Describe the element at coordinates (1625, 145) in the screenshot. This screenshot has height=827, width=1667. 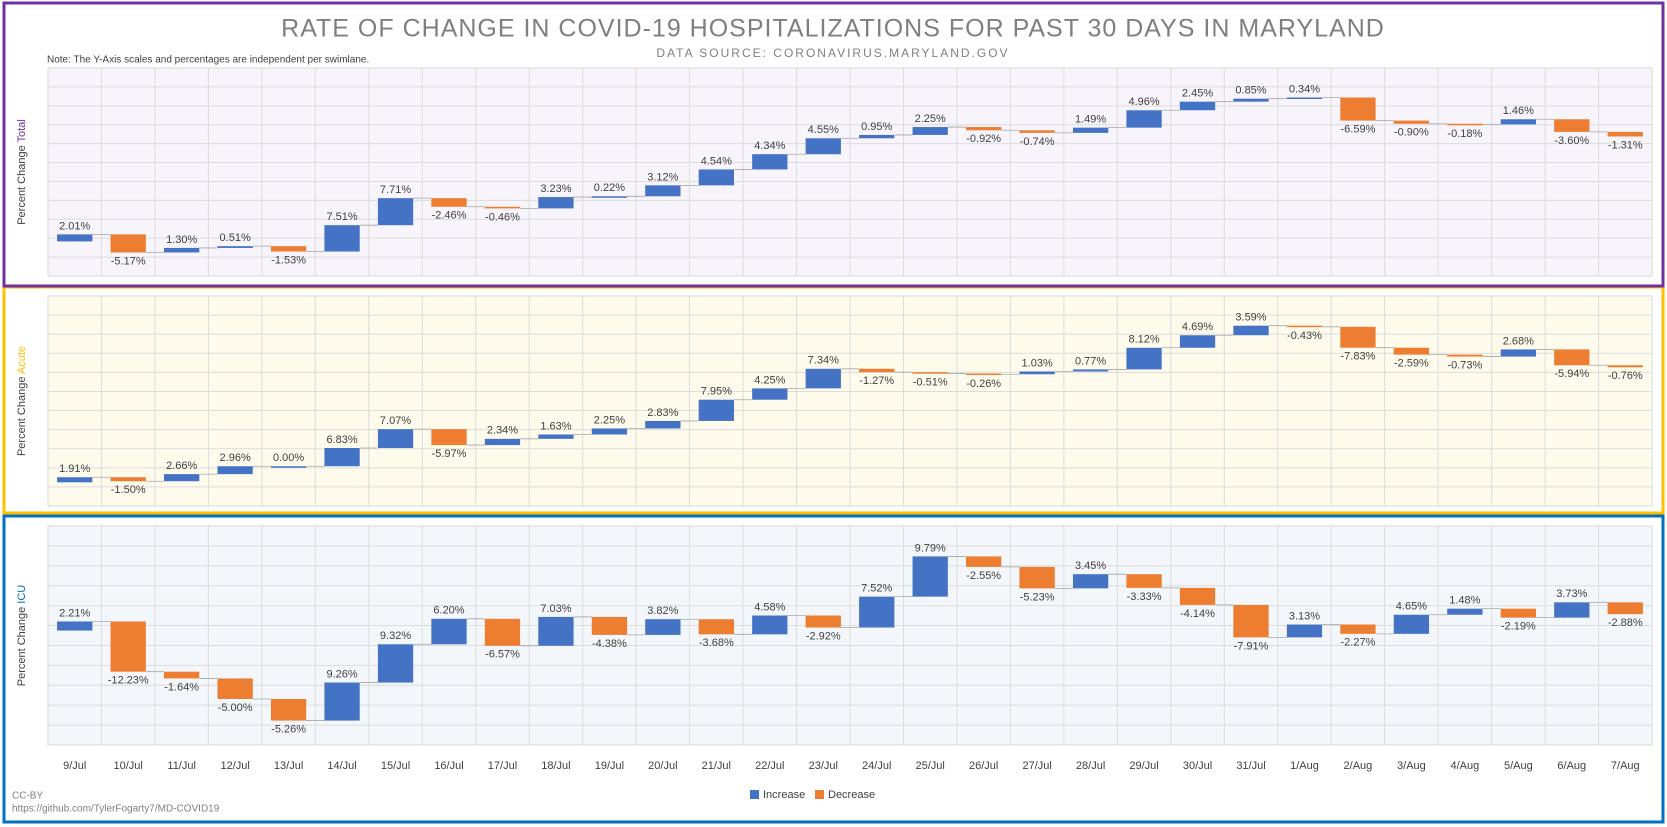
I see `data-label: -1.31%` at that location.